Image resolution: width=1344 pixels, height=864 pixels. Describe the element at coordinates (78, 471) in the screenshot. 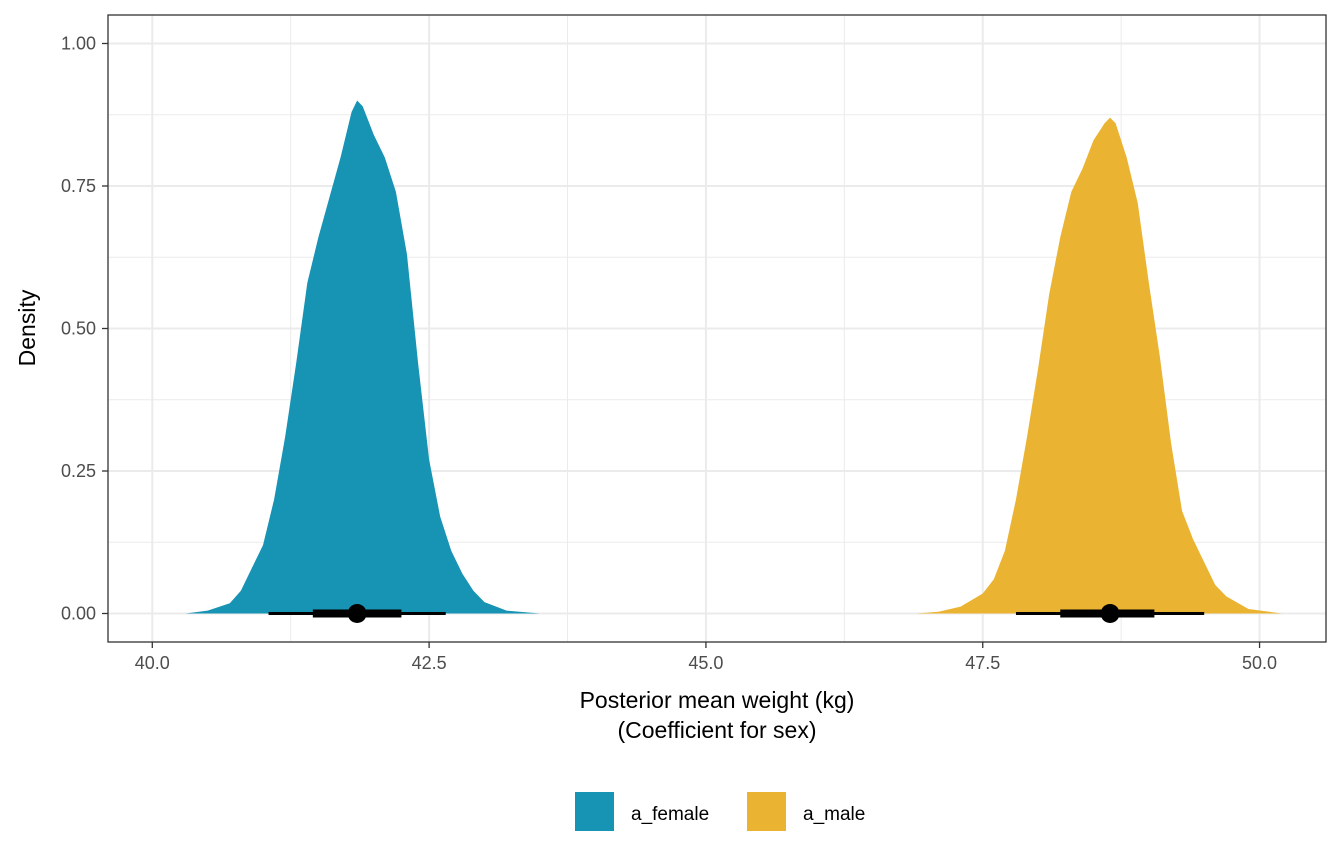

I see `y-tick-label: 0.25` at that location.